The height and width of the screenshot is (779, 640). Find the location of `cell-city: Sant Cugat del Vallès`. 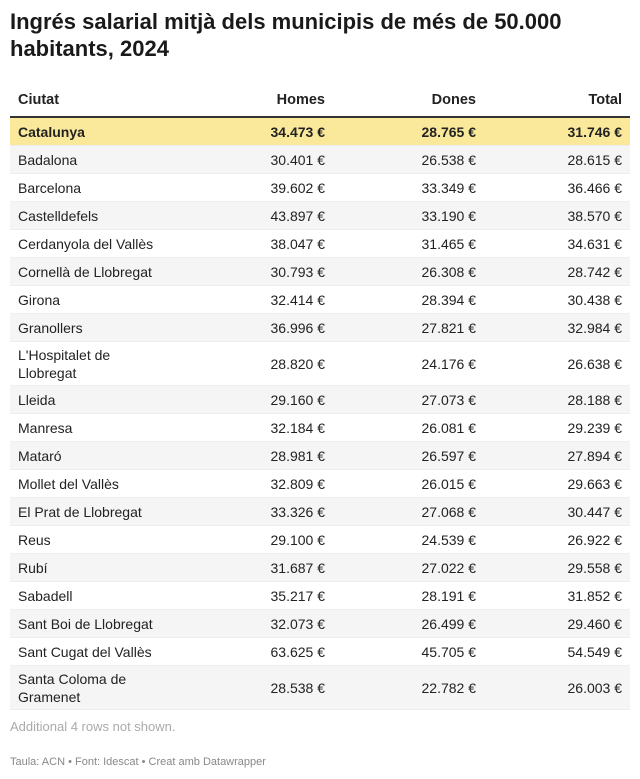

cell-city: Sant Cugat del Vallès is located at coordinates (95, 651).